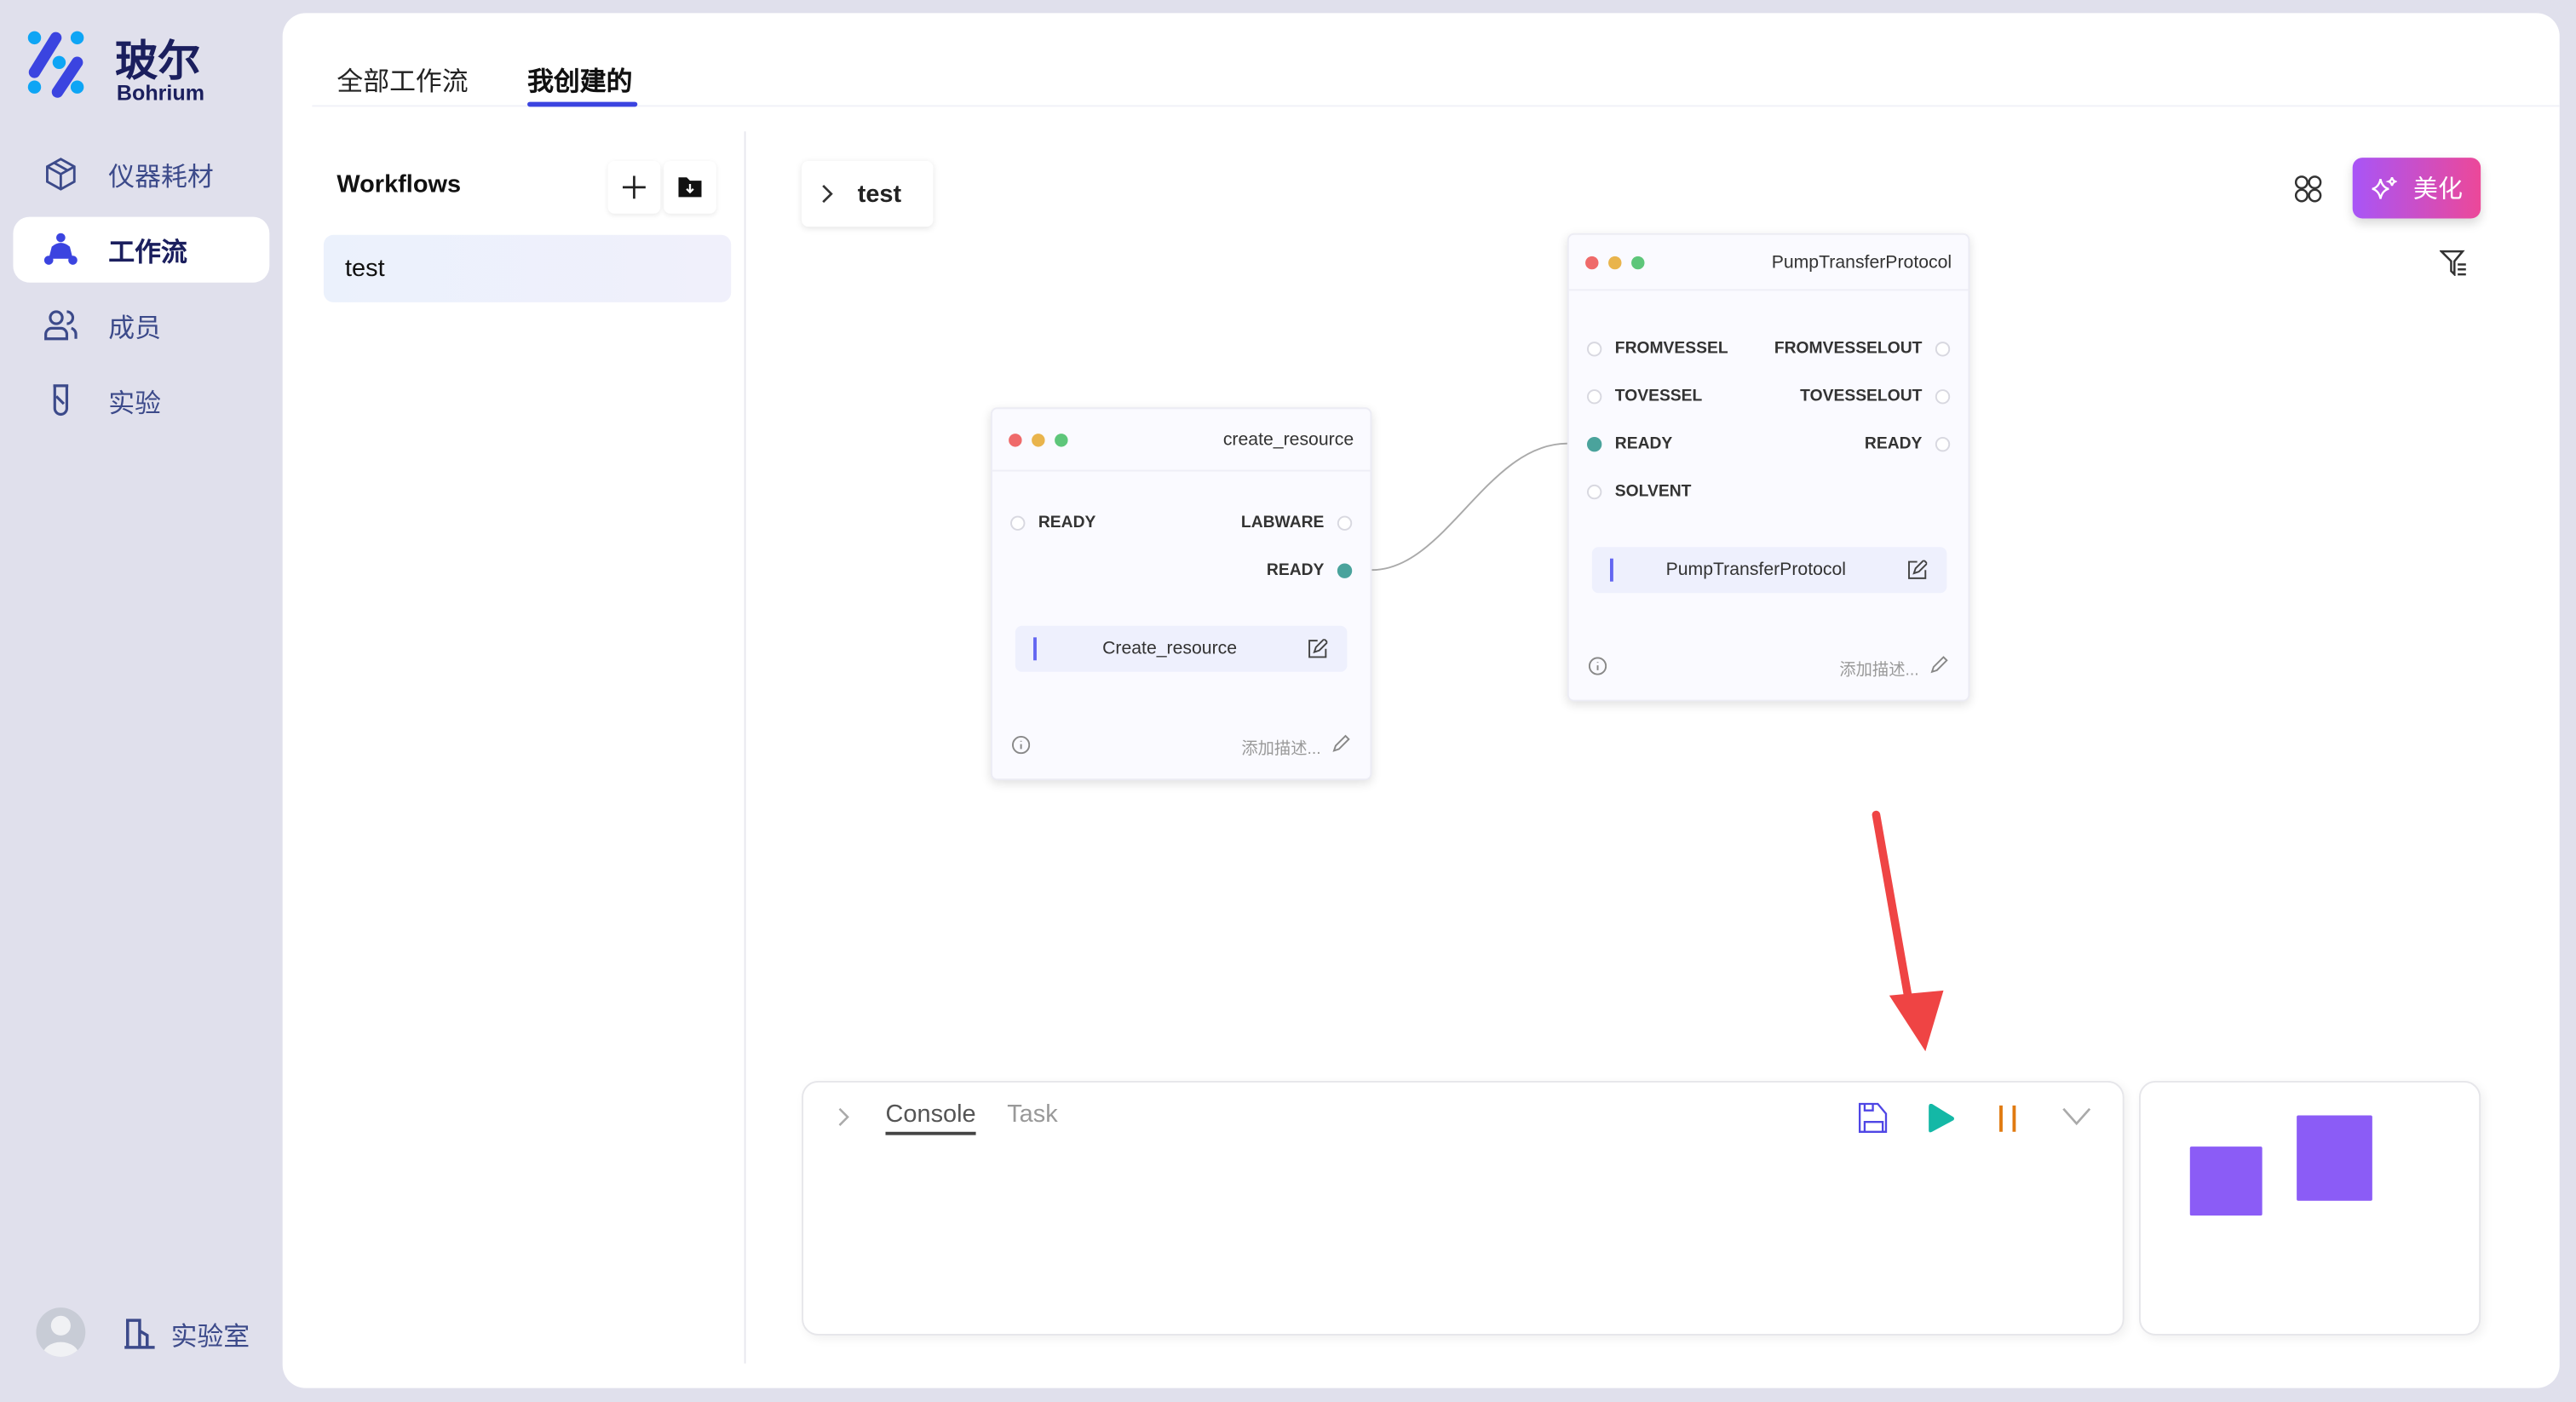 Image resolution: width=2576 pixels, height=1402 pixels. I want to click on node-title: create_resource, so click(1288, 439).